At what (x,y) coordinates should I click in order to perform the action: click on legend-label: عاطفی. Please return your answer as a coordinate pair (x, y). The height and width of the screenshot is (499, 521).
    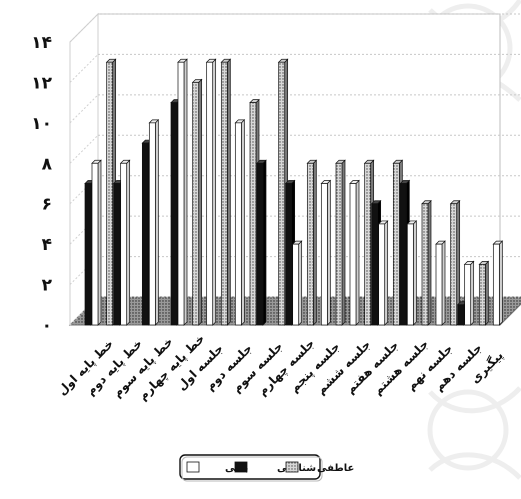
    Looking at the image, I should click on (335, 468).